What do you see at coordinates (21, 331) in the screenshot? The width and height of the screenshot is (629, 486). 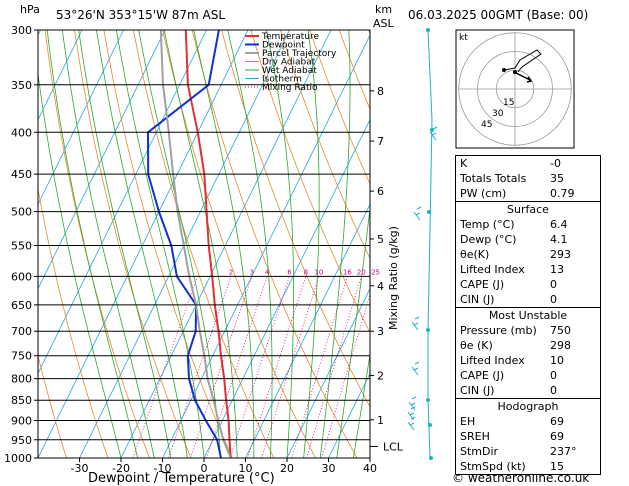 I see `pressure-tick-label: 700` at bounding box center [21, 331].